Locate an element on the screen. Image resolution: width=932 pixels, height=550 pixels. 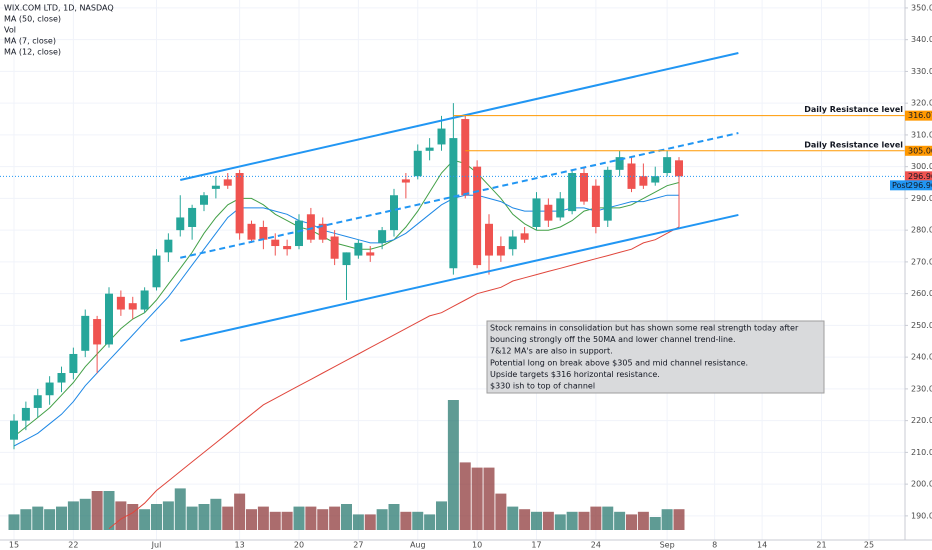
price-tag-label: 316.07 is located at coordinates (920, 115).